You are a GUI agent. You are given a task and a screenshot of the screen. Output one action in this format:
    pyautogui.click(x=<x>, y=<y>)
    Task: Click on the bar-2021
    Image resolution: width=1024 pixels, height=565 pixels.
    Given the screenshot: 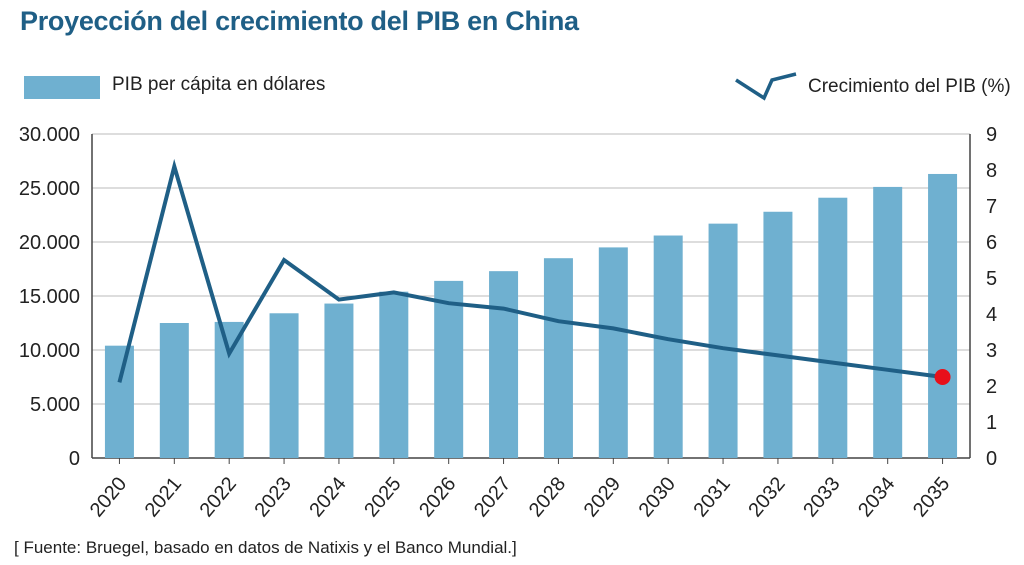 What is the action you would take?
    pyautogui.click(x=174, y=390)
    